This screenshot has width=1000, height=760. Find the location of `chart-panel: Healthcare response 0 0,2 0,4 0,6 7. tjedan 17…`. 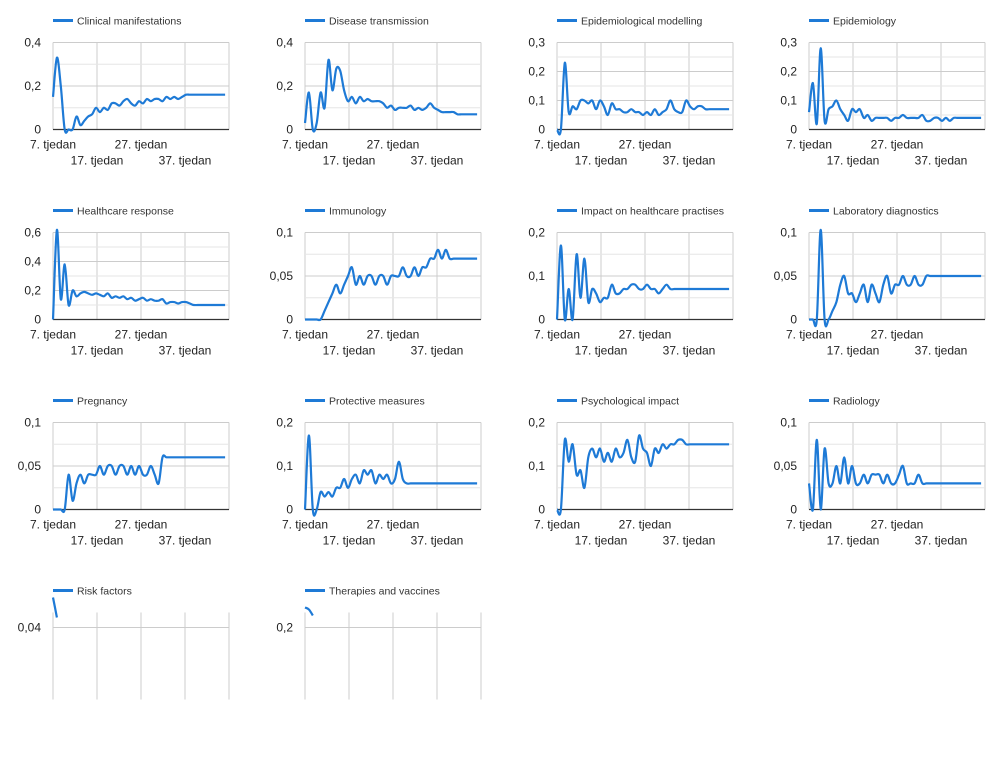

chart-panel: Healthcare response 0 0,2 0,4 0,6 7. tjedan 17… is located at coordinates (125, 285).